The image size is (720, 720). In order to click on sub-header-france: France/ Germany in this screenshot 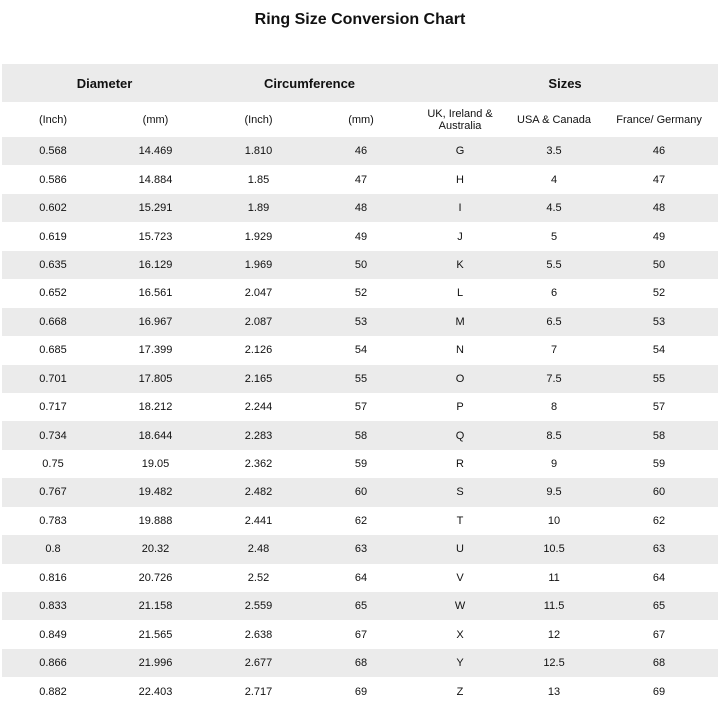, I will do `click(659, 119)`.